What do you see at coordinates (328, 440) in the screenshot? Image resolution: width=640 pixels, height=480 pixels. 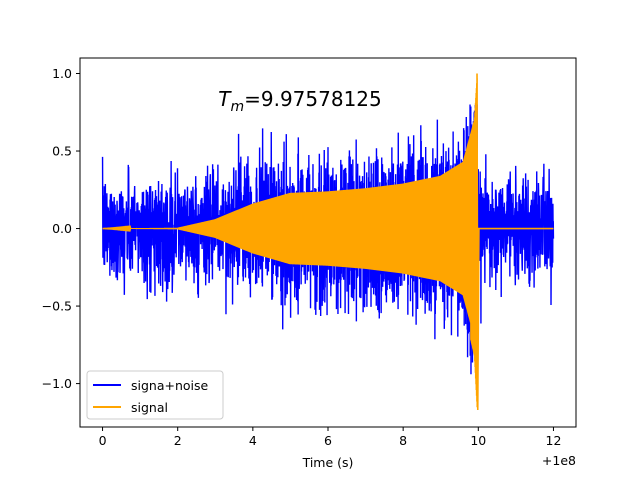 I see `x-tick-label: 6` at bounding box center [328, 440].